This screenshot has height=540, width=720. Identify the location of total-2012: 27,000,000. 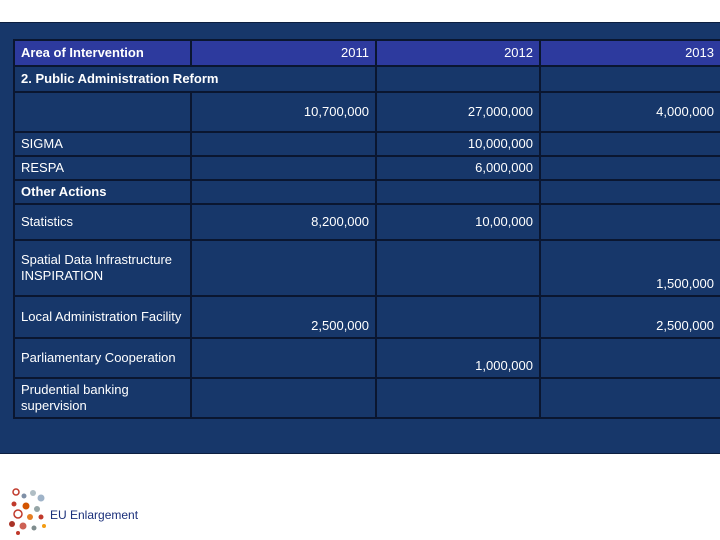
(458, 112).